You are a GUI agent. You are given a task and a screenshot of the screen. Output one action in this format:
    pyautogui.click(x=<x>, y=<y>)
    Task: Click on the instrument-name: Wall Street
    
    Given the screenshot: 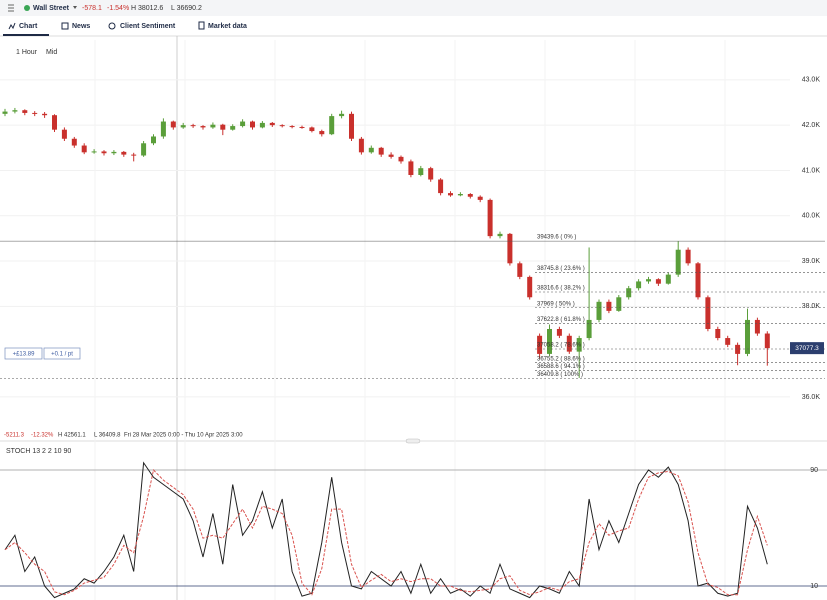 What is the action you would take?
    pyautogui.click(x=51, y=8)
    